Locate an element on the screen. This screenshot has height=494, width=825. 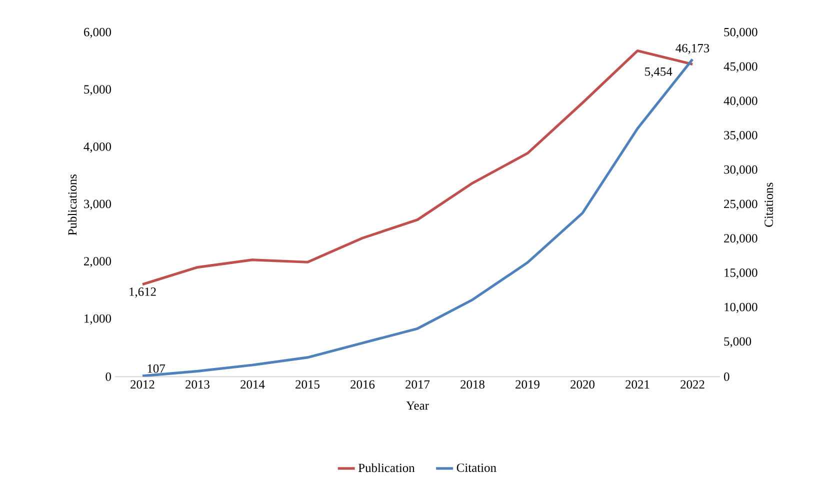
data-label: 46,173 is located at coordinates (693, 49).